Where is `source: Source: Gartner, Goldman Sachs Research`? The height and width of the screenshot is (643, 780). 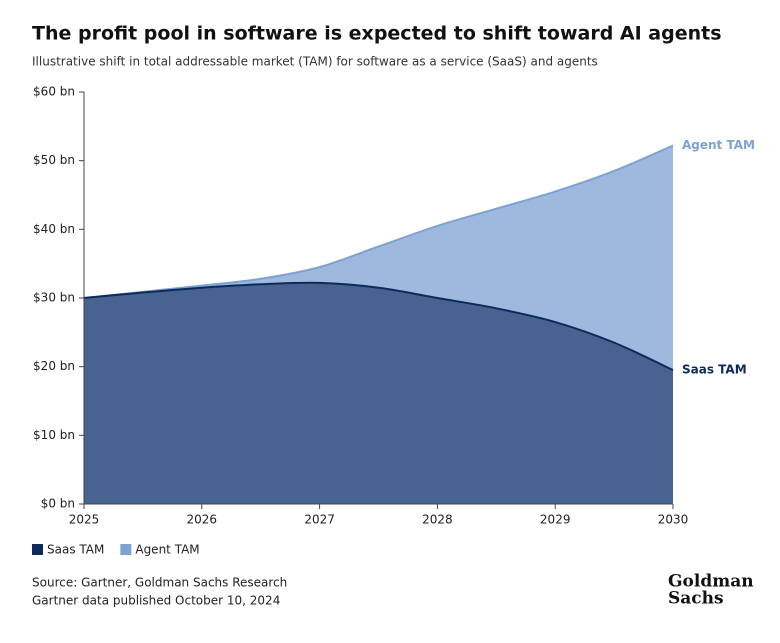 source: Source: Gartner, Goldman Sachs Research is located at coordinates (159, 583).